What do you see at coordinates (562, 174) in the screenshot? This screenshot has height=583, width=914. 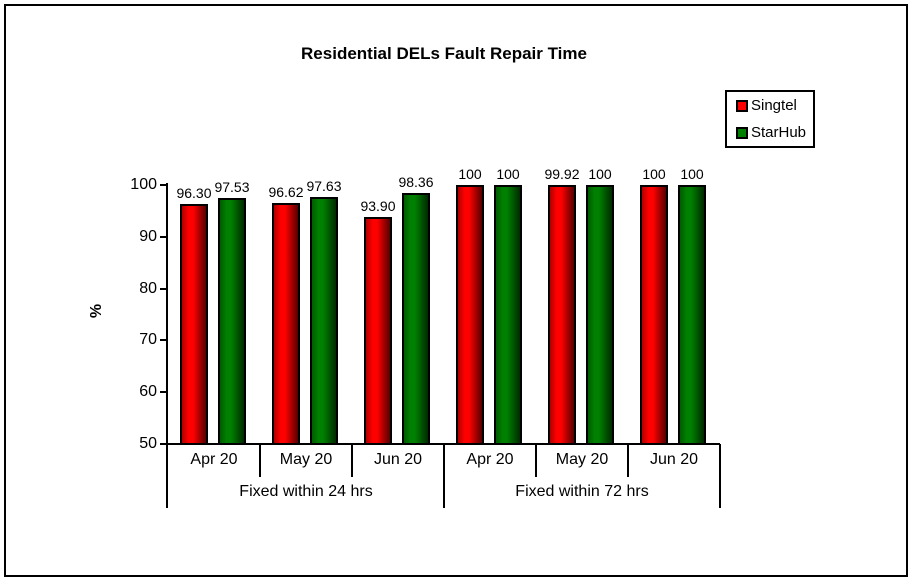 I see `bar-label: 99.92` at bounding box center [562, 174].